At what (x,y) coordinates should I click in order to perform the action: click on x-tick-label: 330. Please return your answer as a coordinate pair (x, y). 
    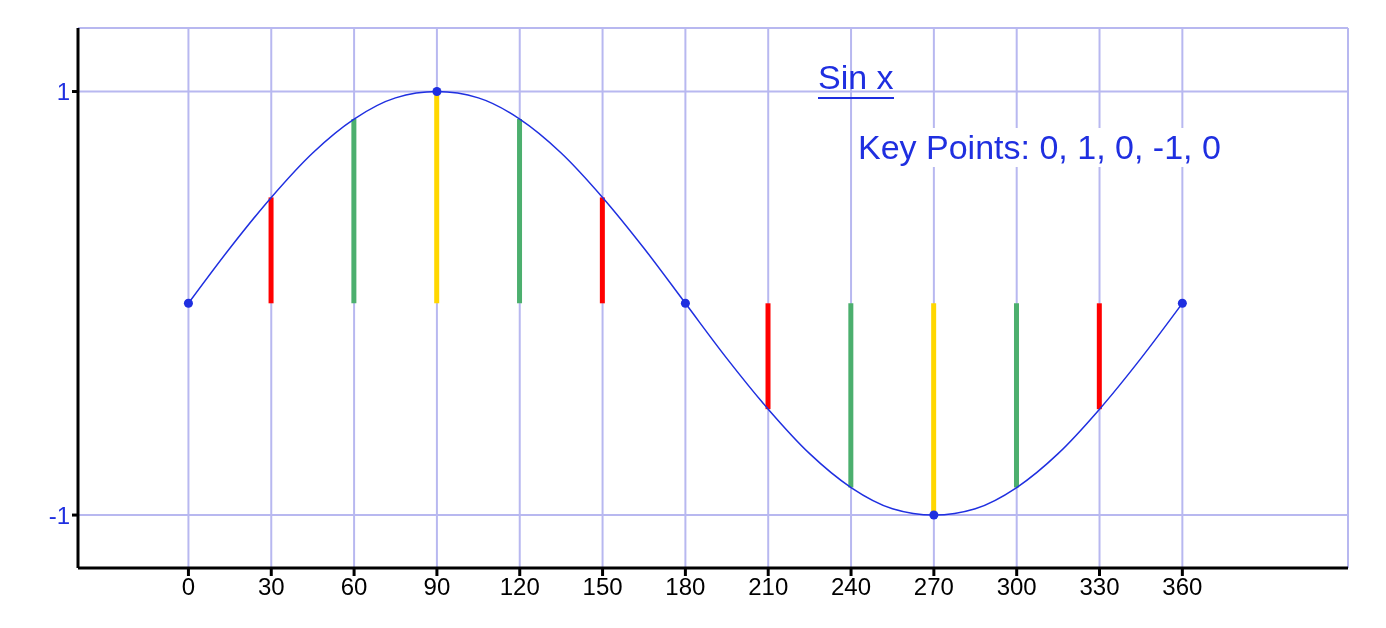
    Looking at the image, I should click on (1099, 587).